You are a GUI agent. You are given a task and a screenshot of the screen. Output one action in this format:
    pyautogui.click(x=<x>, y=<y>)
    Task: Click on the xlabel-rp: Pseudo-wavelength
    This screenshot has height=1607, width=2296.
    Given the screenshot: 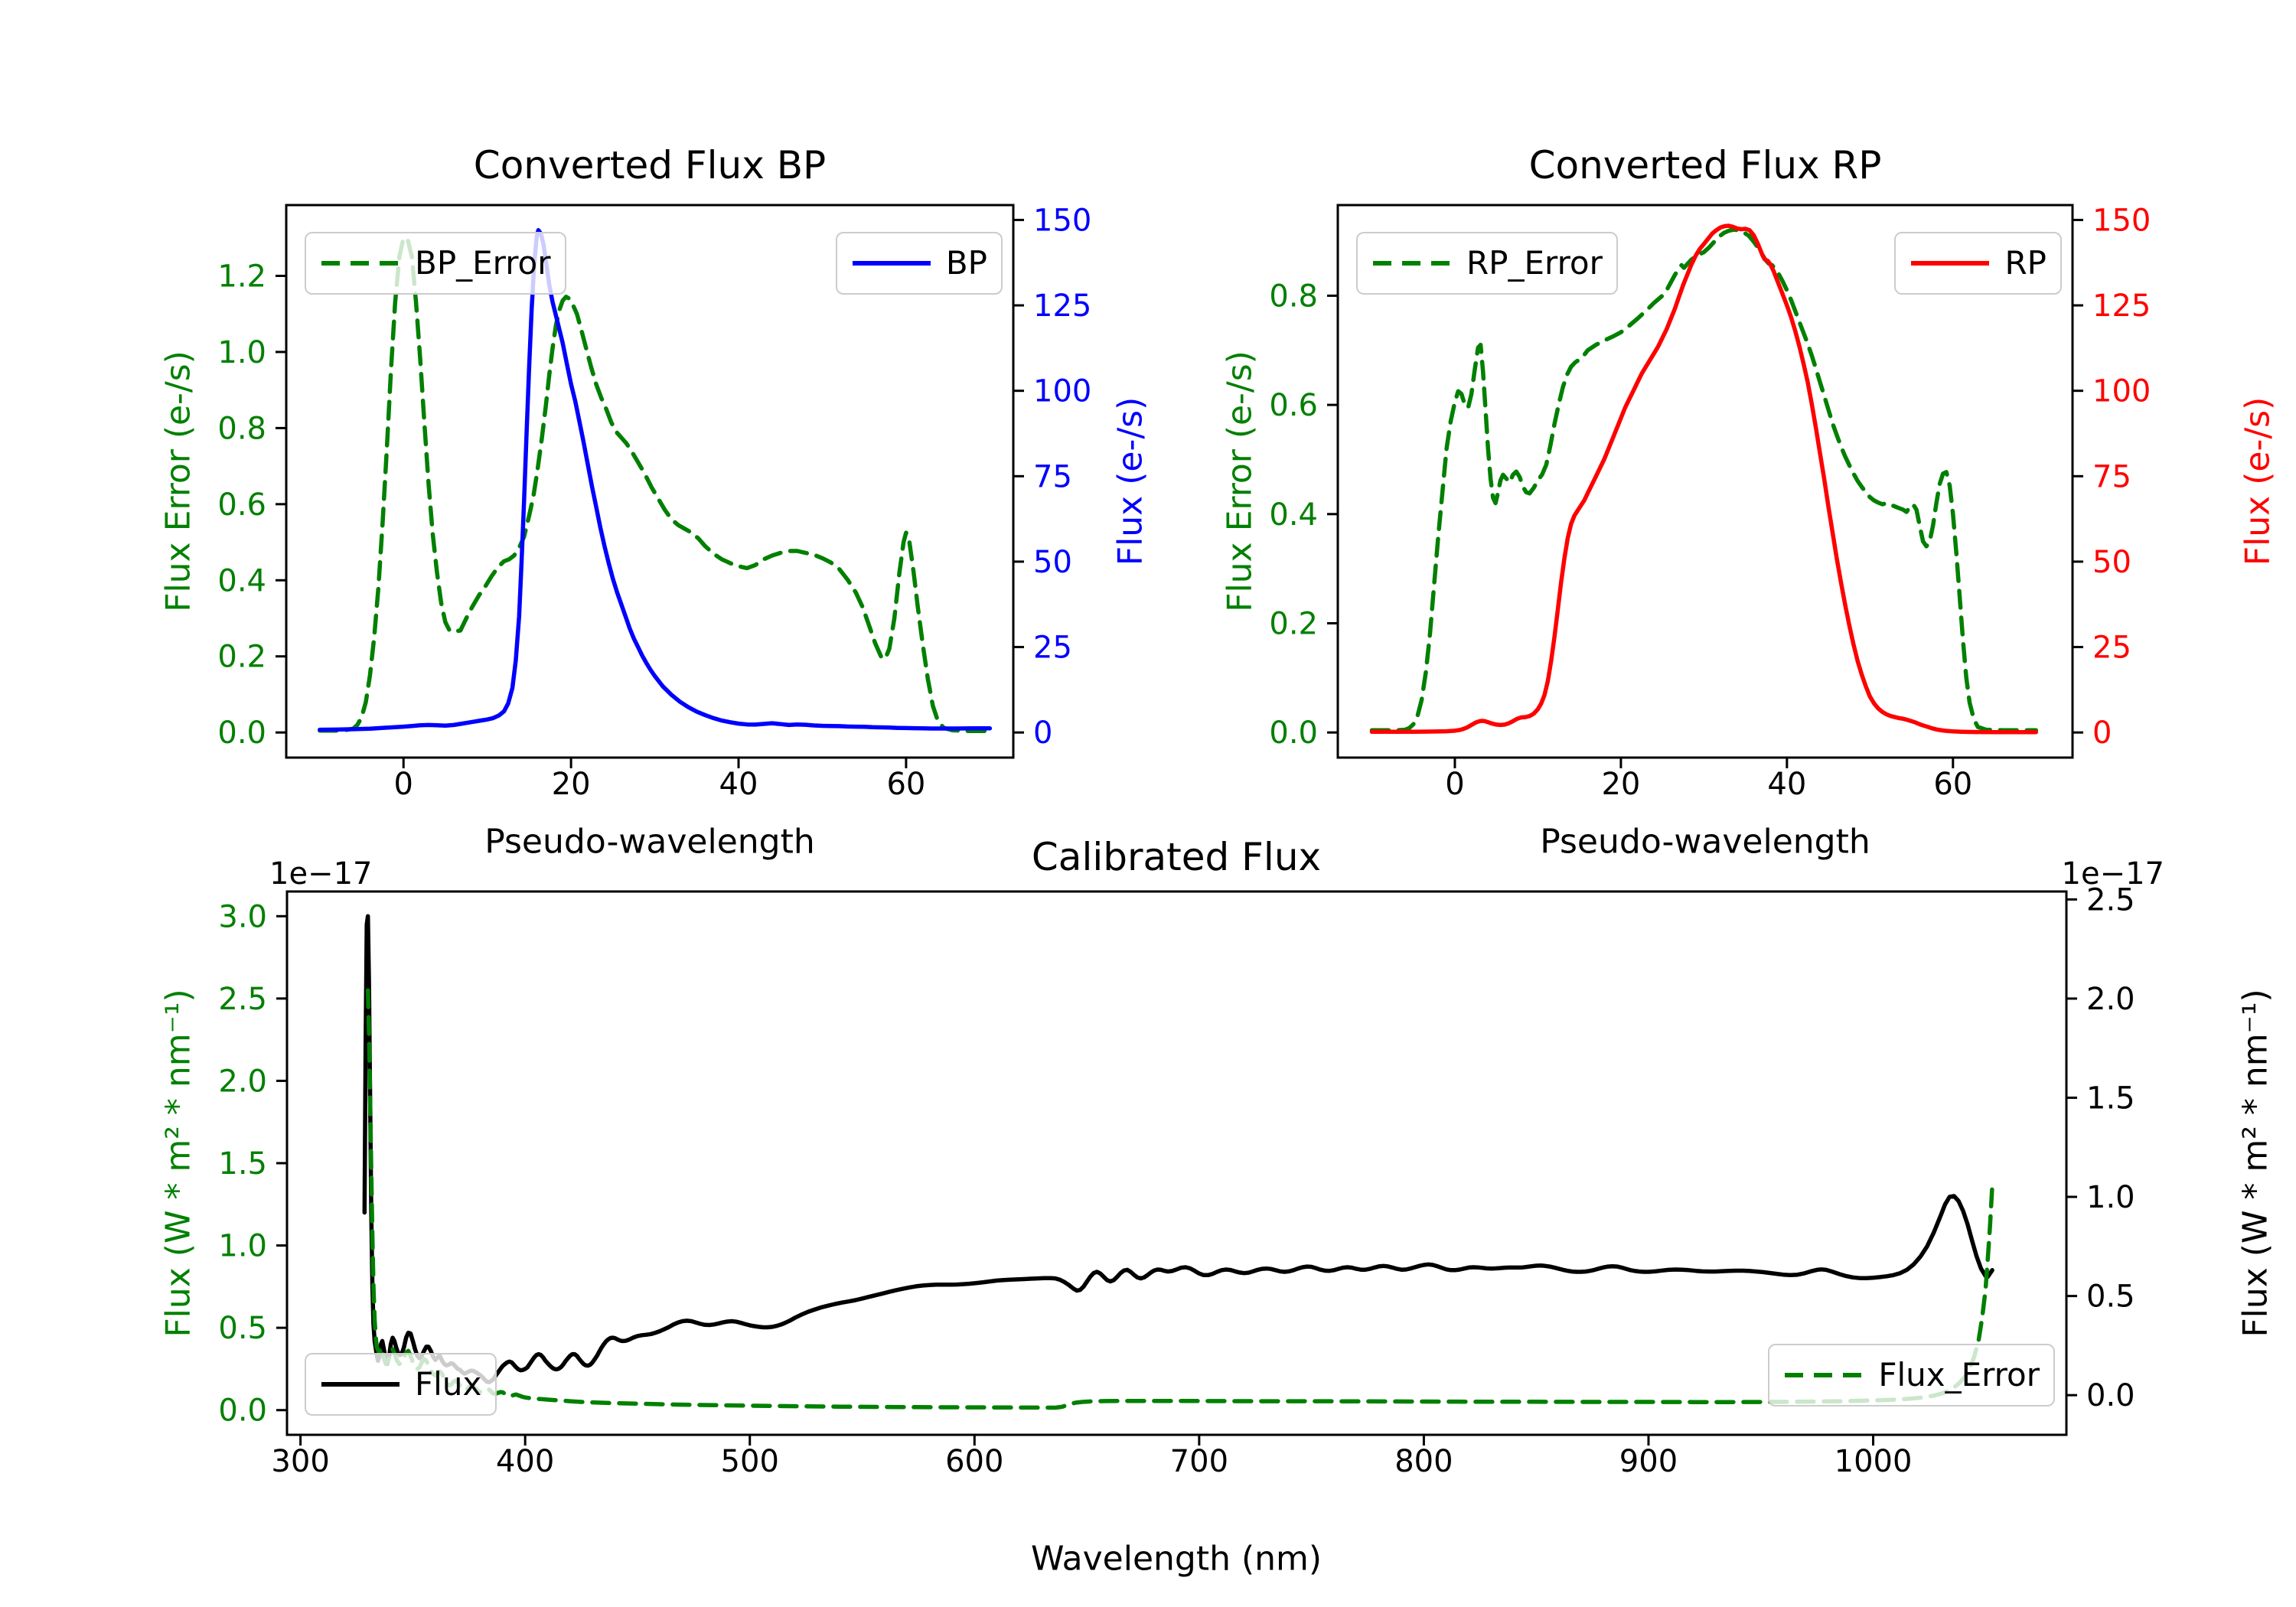 What is the action you would take?
    pyautogui.click(x=1705, y=842)
    